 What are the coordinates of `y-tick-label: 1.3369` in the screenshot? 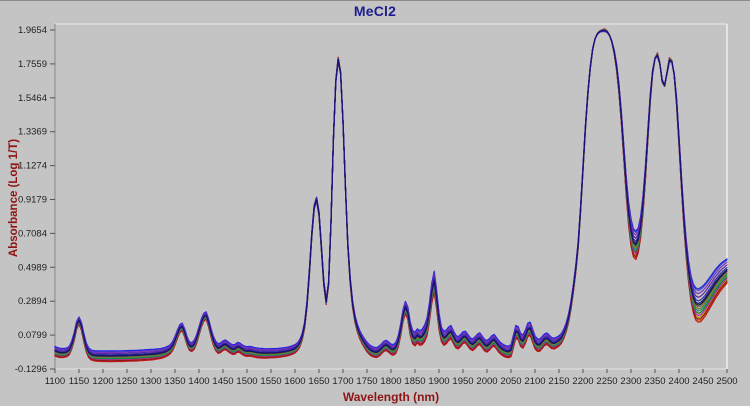 It's located at (32, 132).